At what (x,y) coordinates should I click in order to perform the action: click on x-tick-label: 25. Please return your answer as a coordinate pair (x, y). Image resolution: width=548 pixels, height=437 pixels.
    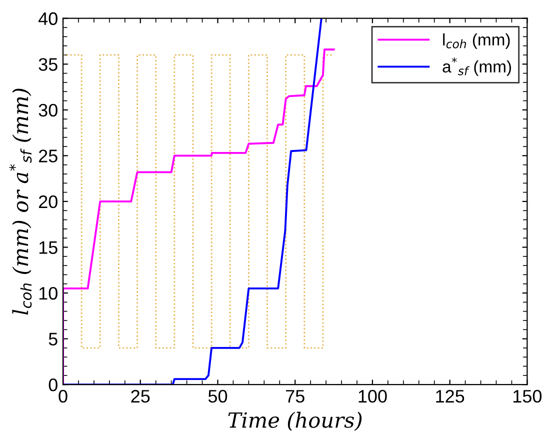
    Looking at the image, I should click on (140, 396).